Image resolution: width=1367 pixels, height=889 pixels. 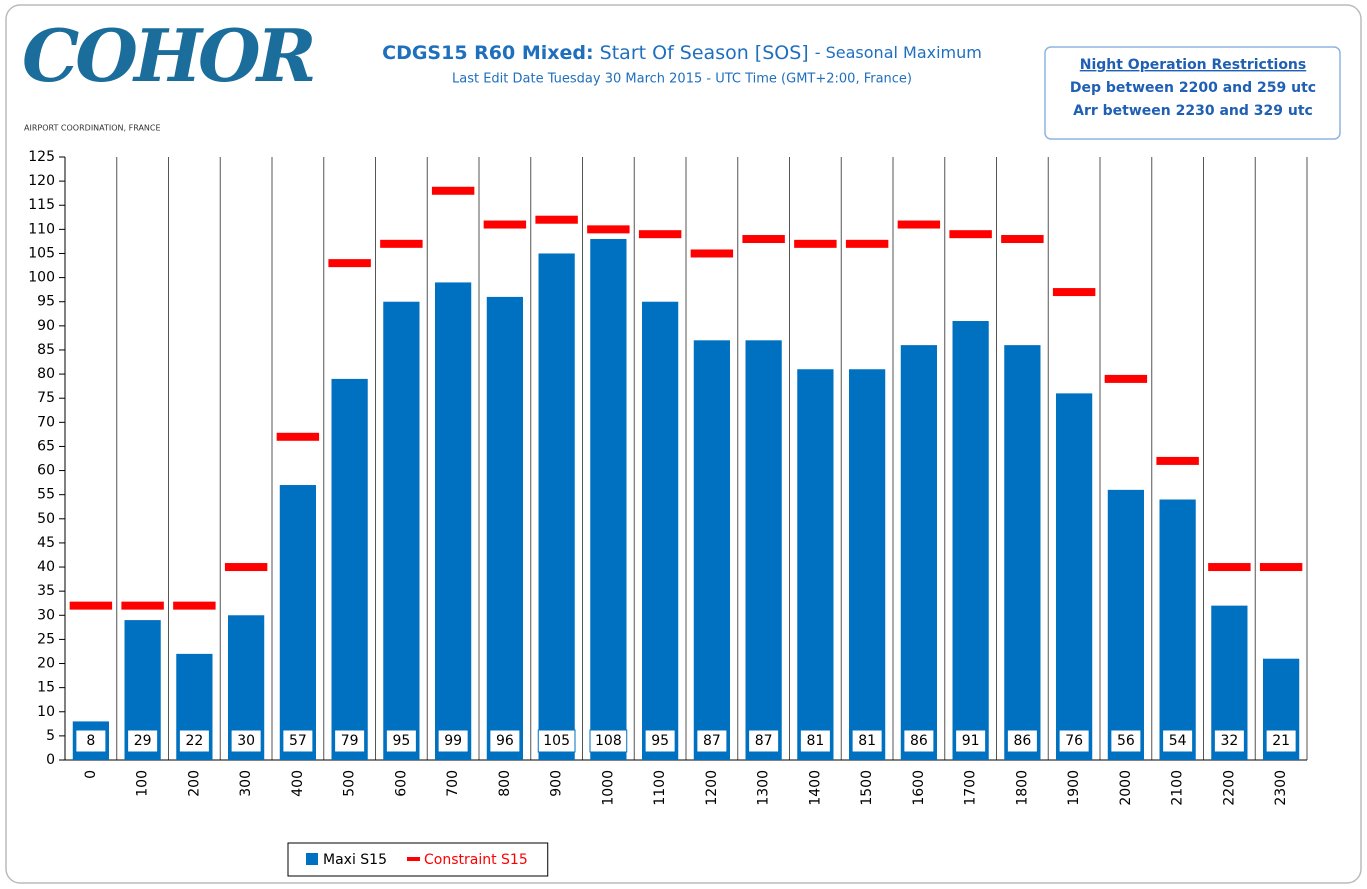 What do you see at coordinates (1193, 88) in the screenshot?
I see `notice-line: Dep between 2200 and 259 utc` at bounding box center [1193, 88].